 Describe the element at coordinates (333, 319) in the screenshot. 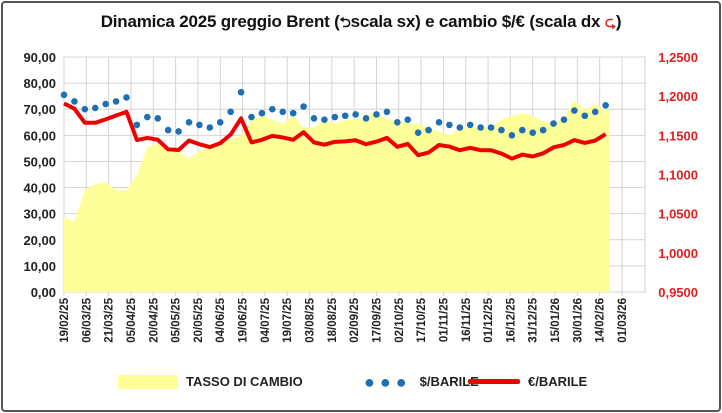

I see `x-tick-label: 18/08/25` at that location.